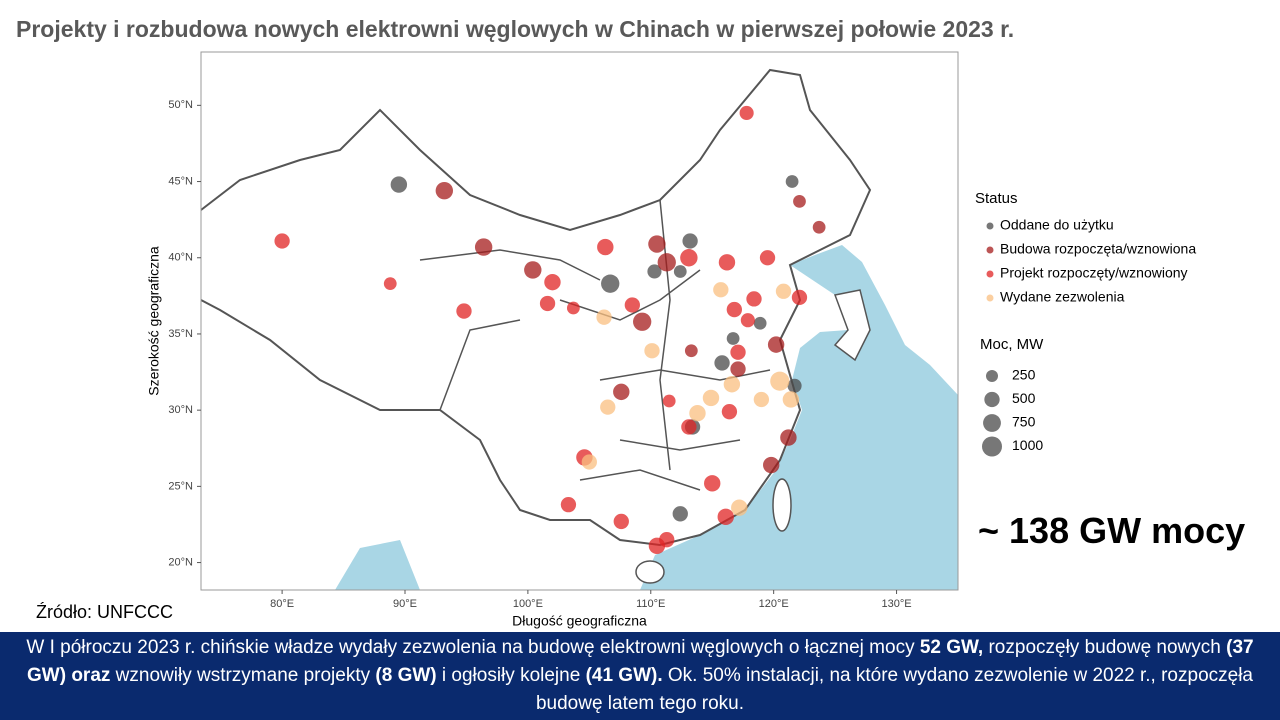  What do you see at coordinates (1024, 422) in the screenshot?
I see `size-legend-label: 750` at bounding box center [1024, 422].